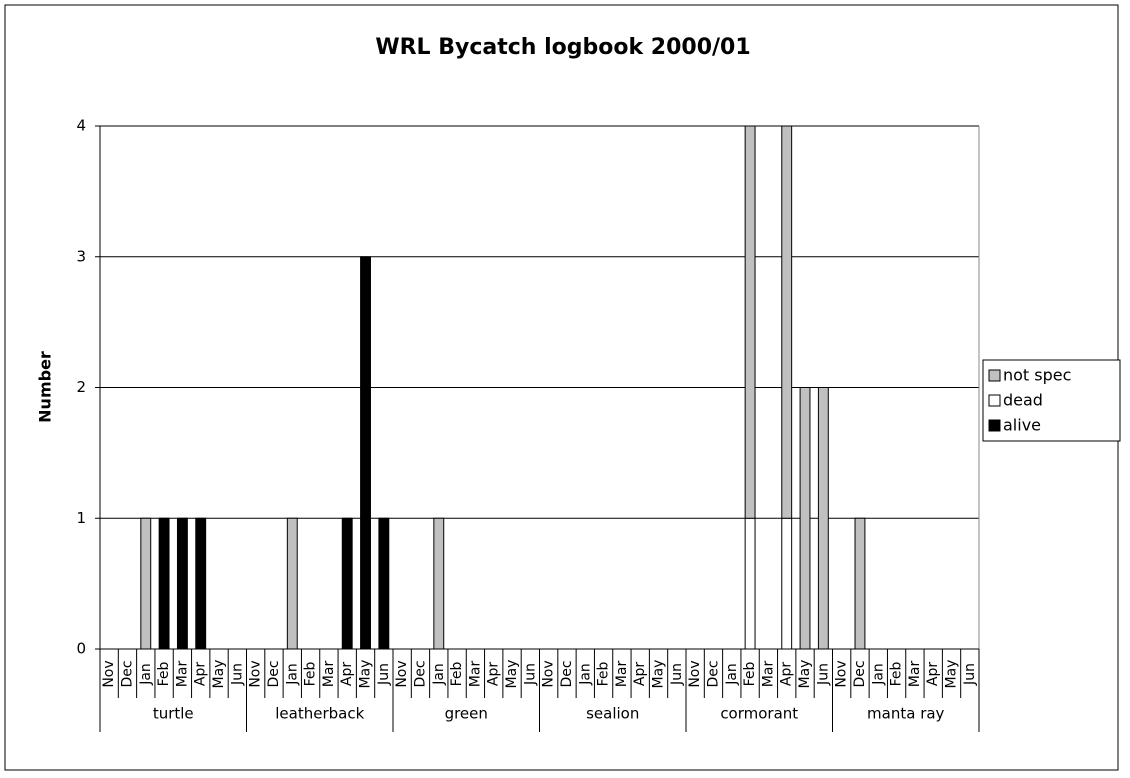  Describe the element at coordinates (1051, 400) in the screenshot. I see `legend-box` at that location.